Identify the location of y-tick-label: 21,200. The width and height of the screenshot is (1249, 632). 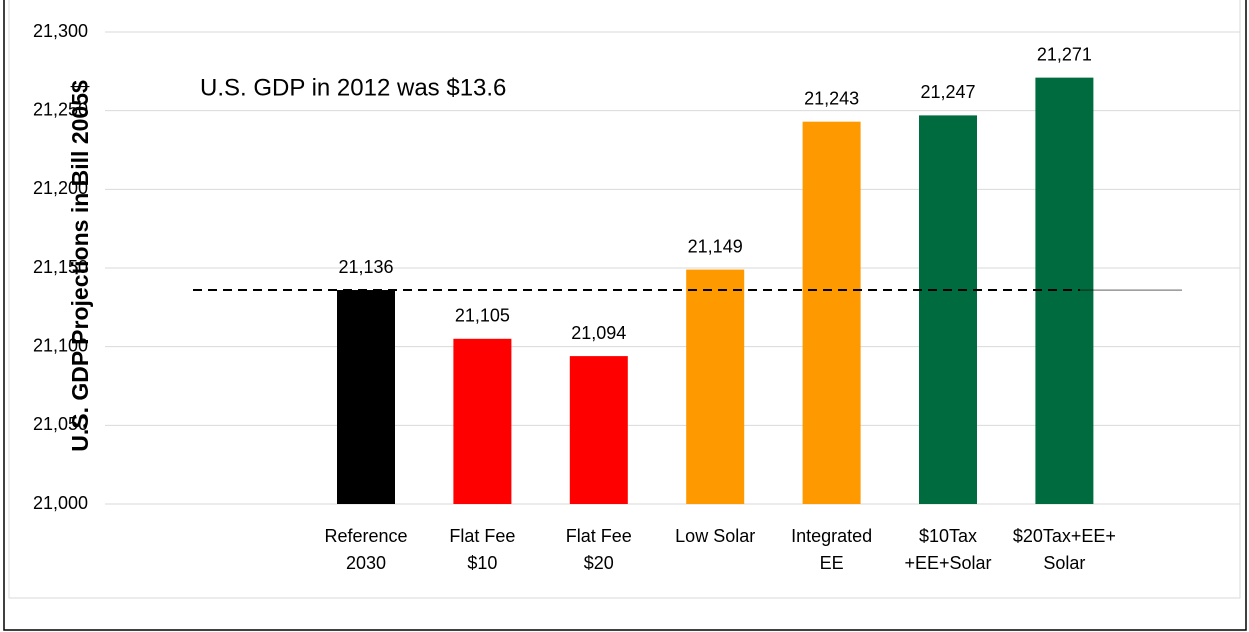
(60, 188).